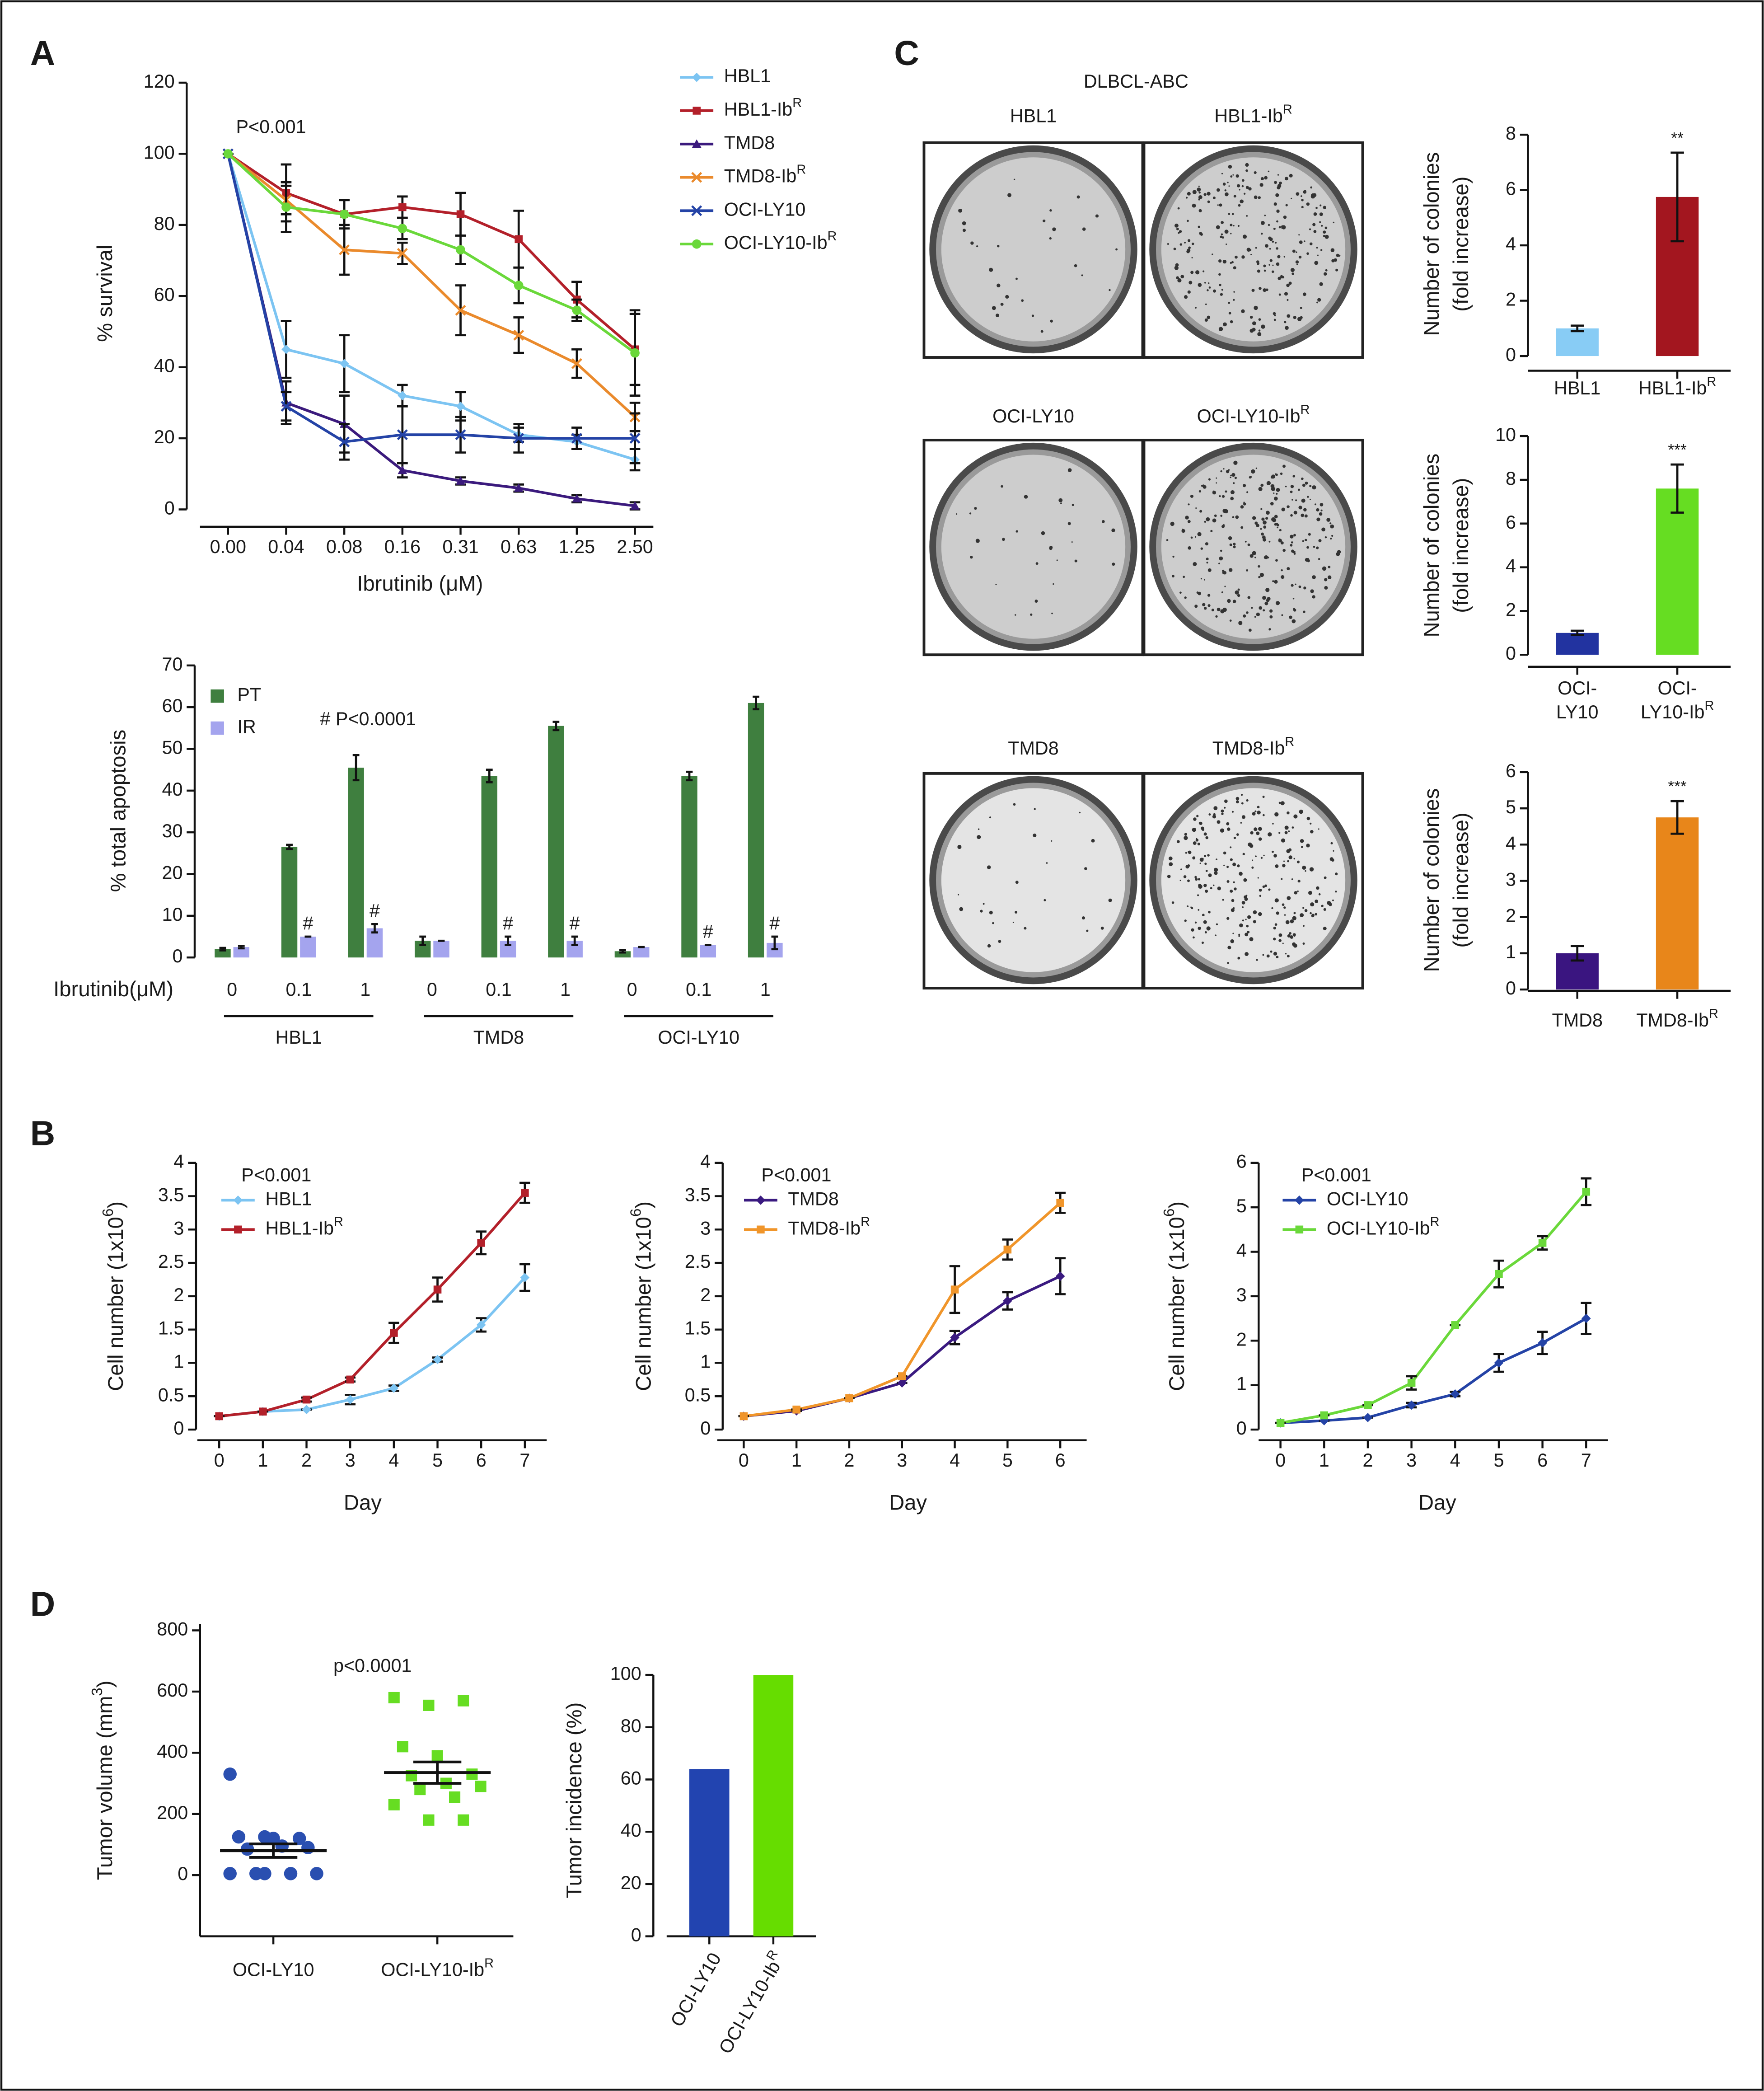 This screenshot has height=2091, width=1764. I want to click on y-tick-label: 2, so click(1241, 1339).